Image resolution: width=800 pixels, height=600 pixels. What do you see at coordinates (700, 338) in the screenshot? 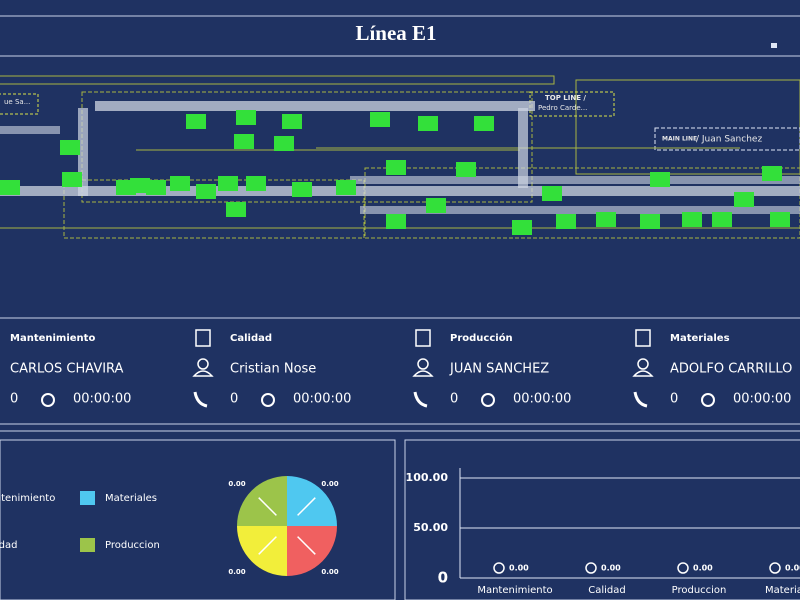
I see `area-name: Materiales` at bounding box center [700, 338].